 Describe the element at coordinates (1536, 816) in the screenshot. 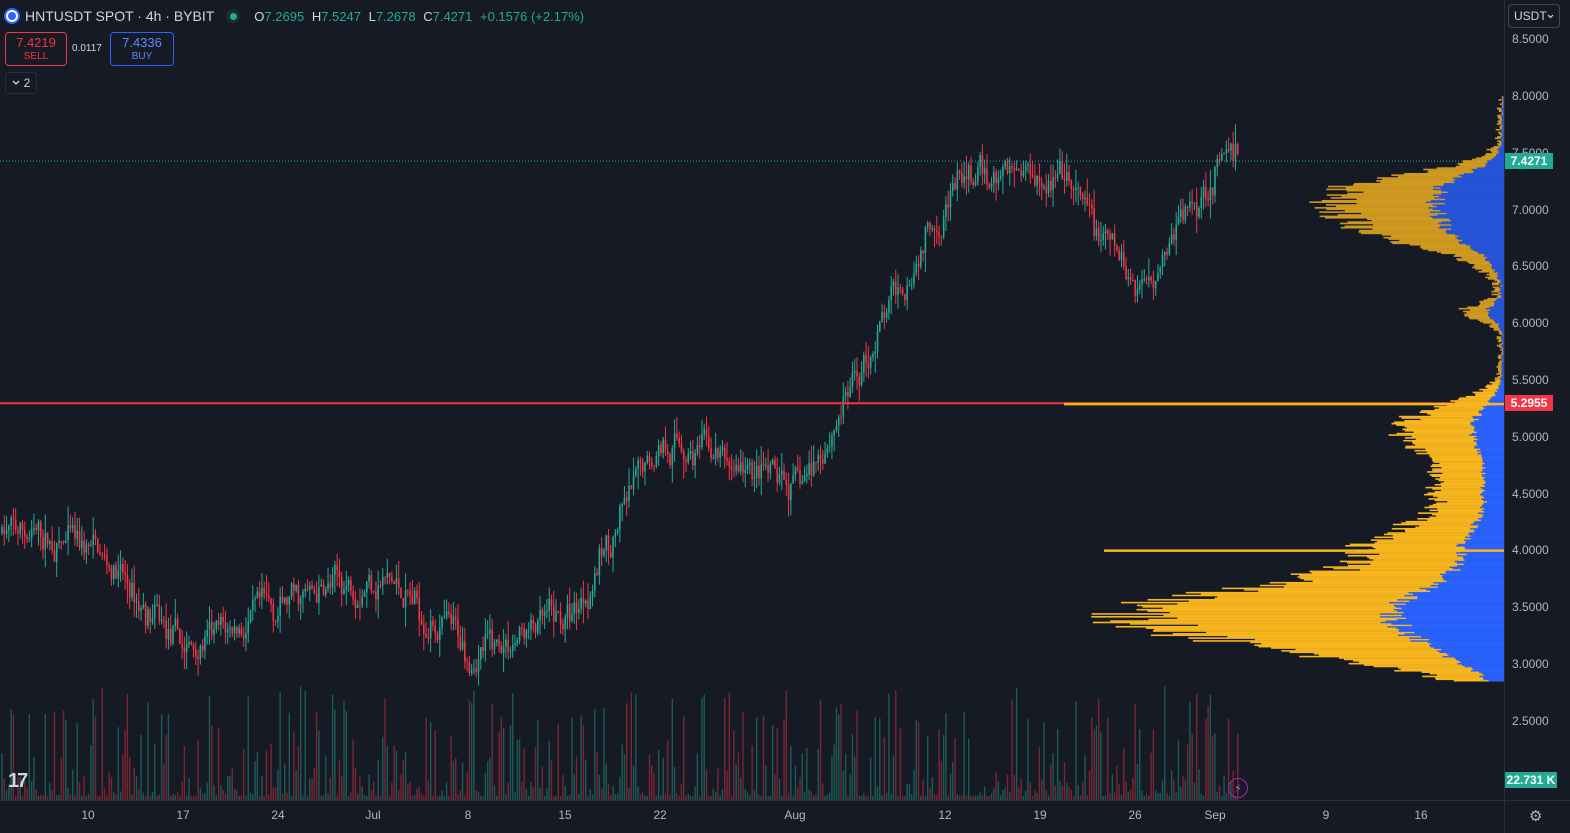

I see `gear-icon: ⚙` at that location.